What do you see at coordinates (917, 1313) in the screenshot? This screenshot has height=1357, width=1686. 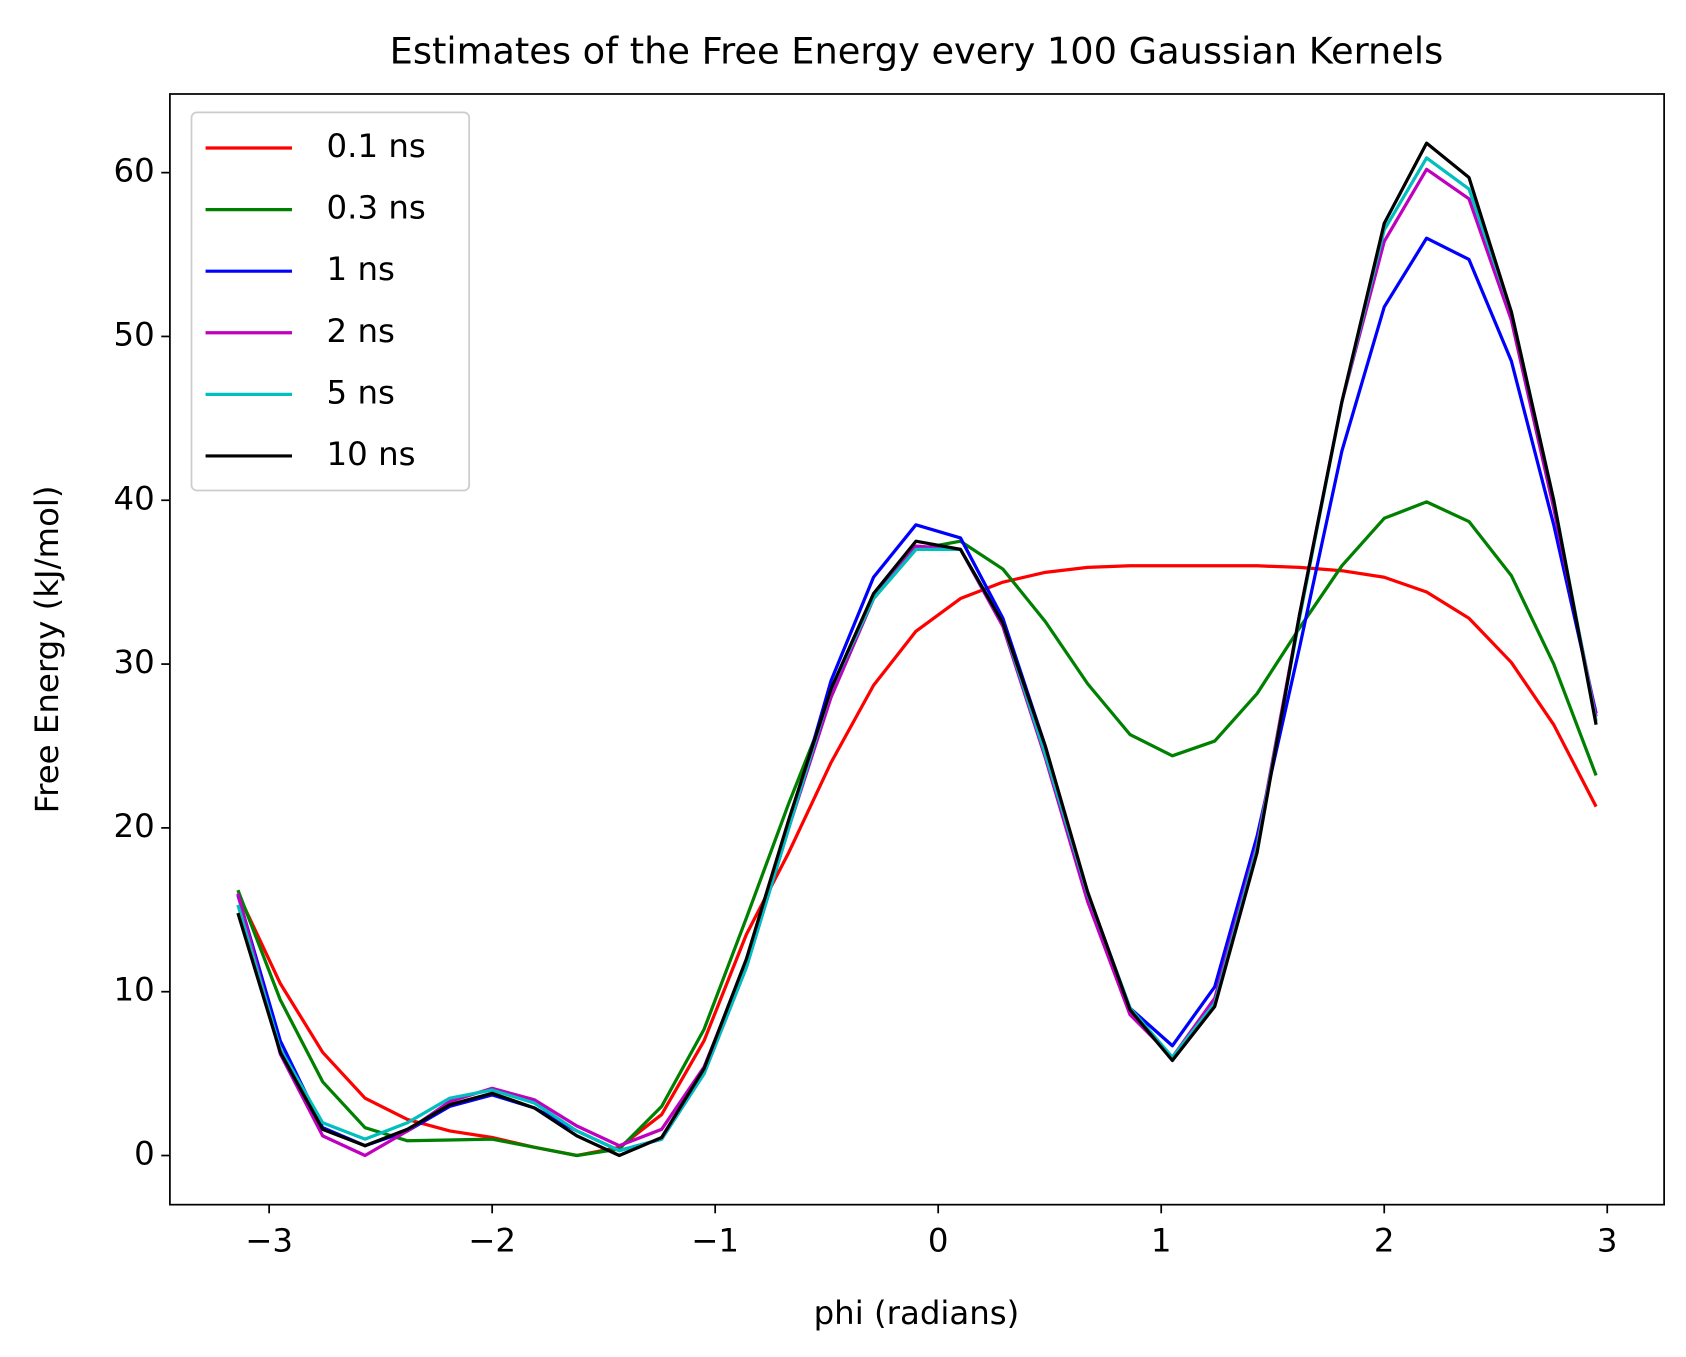 I see `x-axis-label: phi (radians)` at bounding box center [917, 1313].